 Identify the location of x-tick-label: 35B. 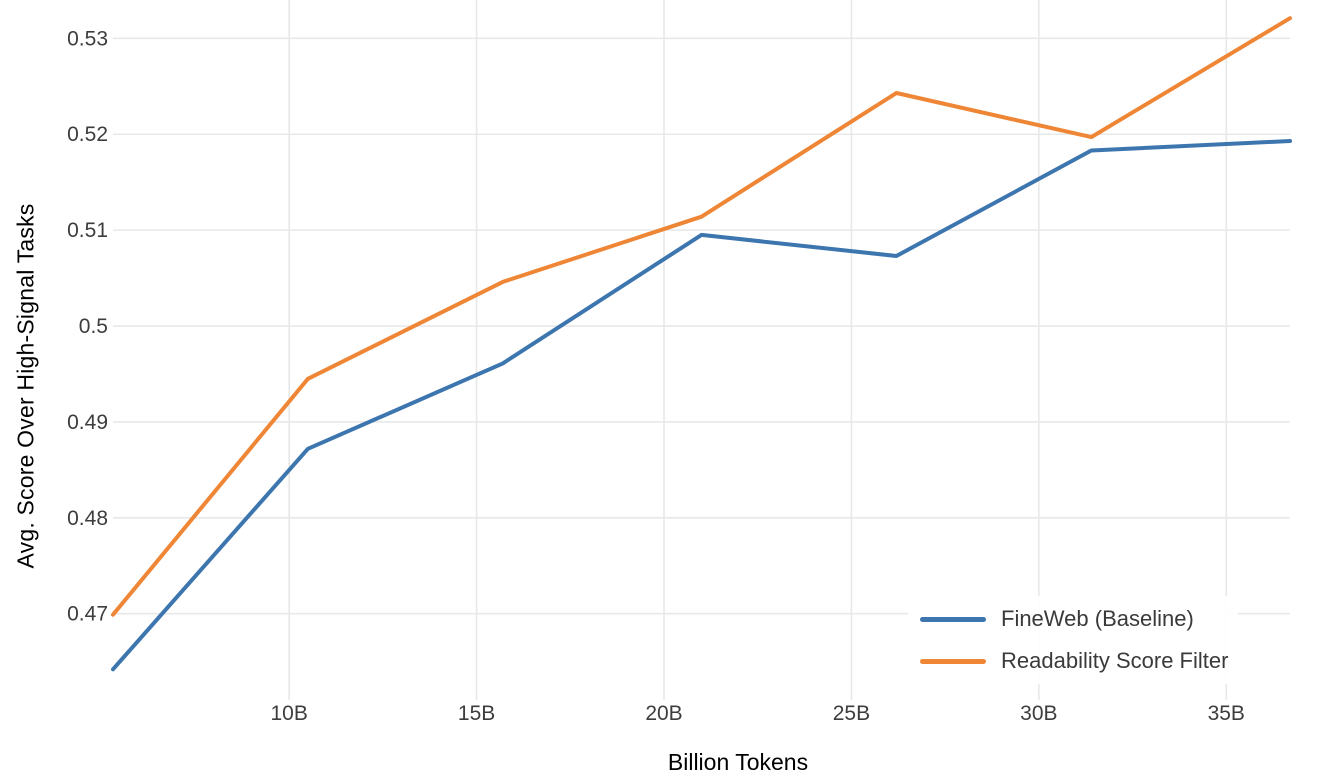
(1226, 713).